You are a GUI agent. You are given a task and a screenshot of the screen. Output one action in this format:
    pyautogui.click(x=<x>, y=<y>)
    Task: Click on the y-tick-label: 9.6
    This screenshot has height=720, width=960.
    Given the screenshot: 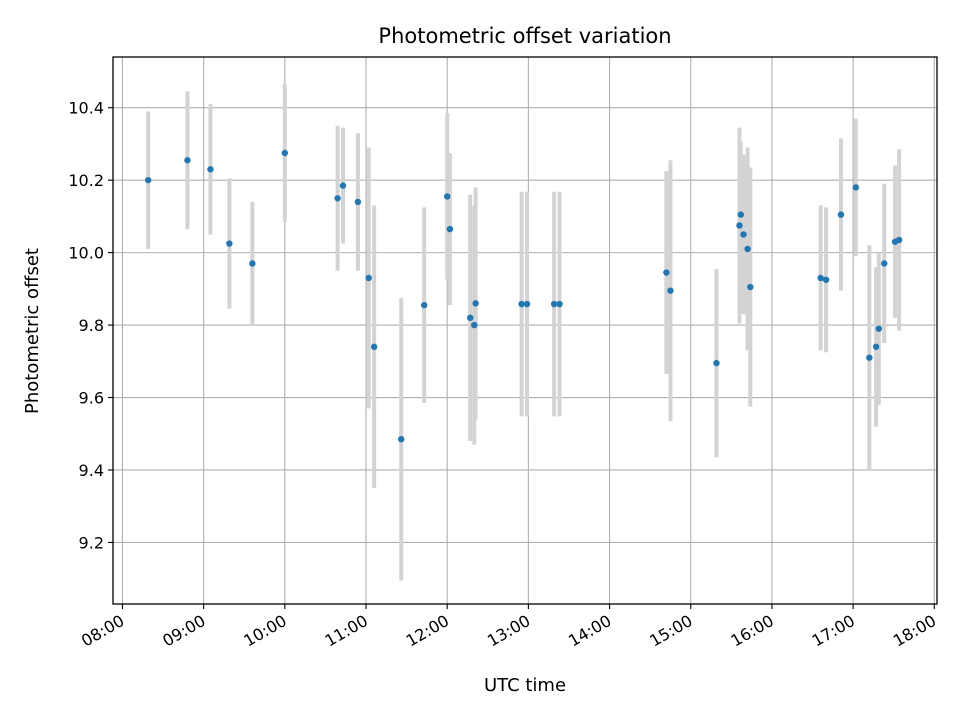 What is the action you would take?
    pyautogui.click(x=91, y=398)
    